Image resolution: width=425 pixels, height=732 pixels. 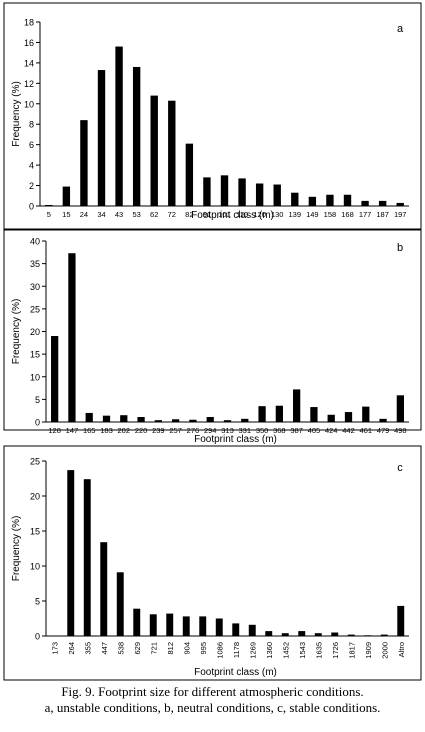 I want to click on x-tick-label: 202, so click(x=124, y=430).